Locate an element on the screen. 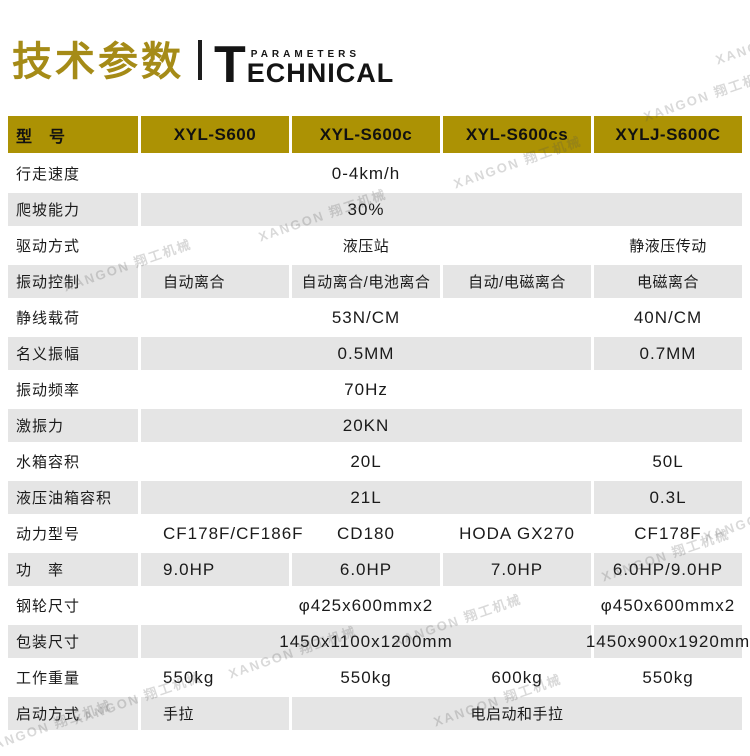 The width and height of the screenshot is (750, 756). column-header-model: XYL-S600c is located at coordinates (366, 134).